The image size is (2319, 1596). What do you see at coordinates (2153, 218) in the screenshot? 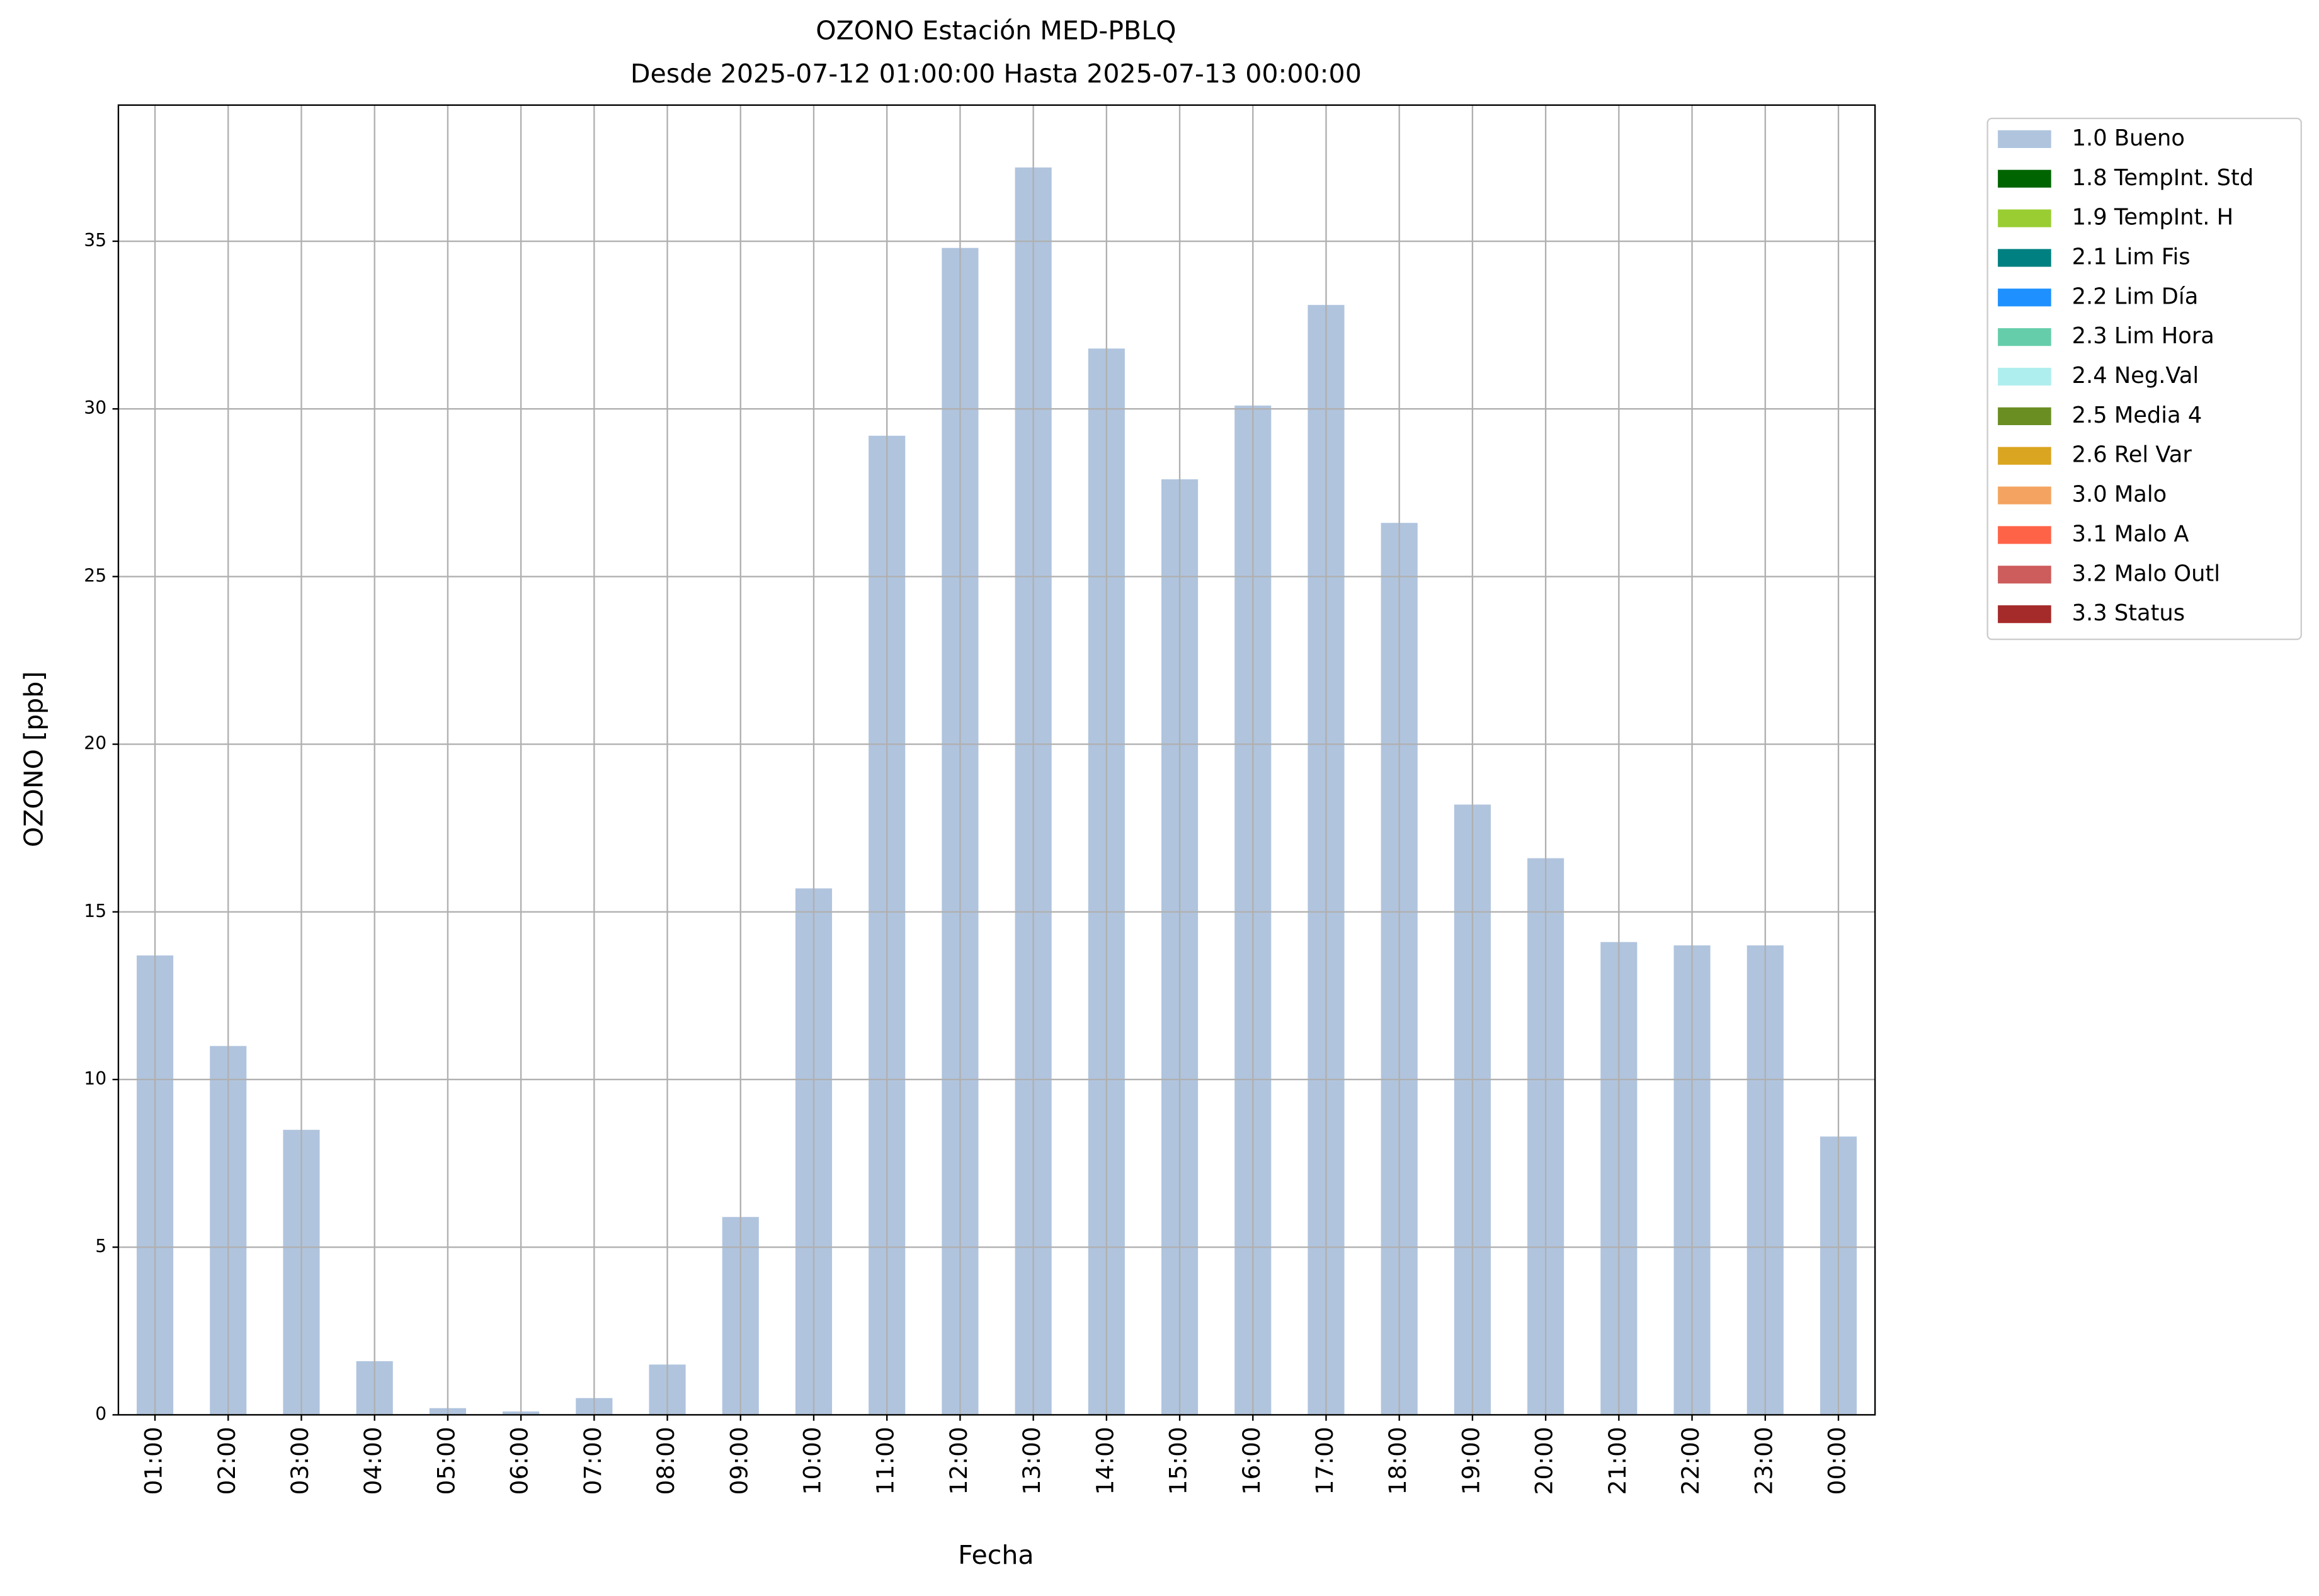
I see `legend-label: 1.9 TempInt. H` at bounding box center [2153, 218].